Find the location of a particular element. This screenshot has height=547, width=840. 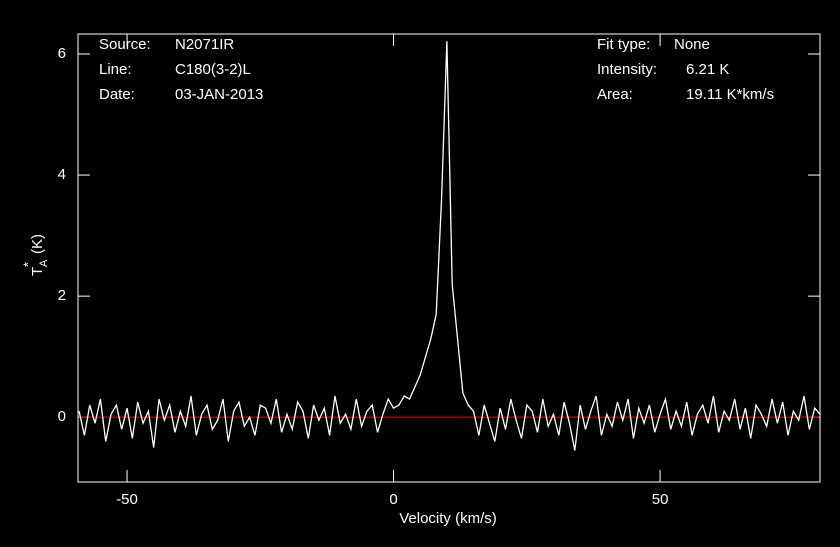

annotation-value: 03-JAN-2013 is located at coordinates (219, 94).